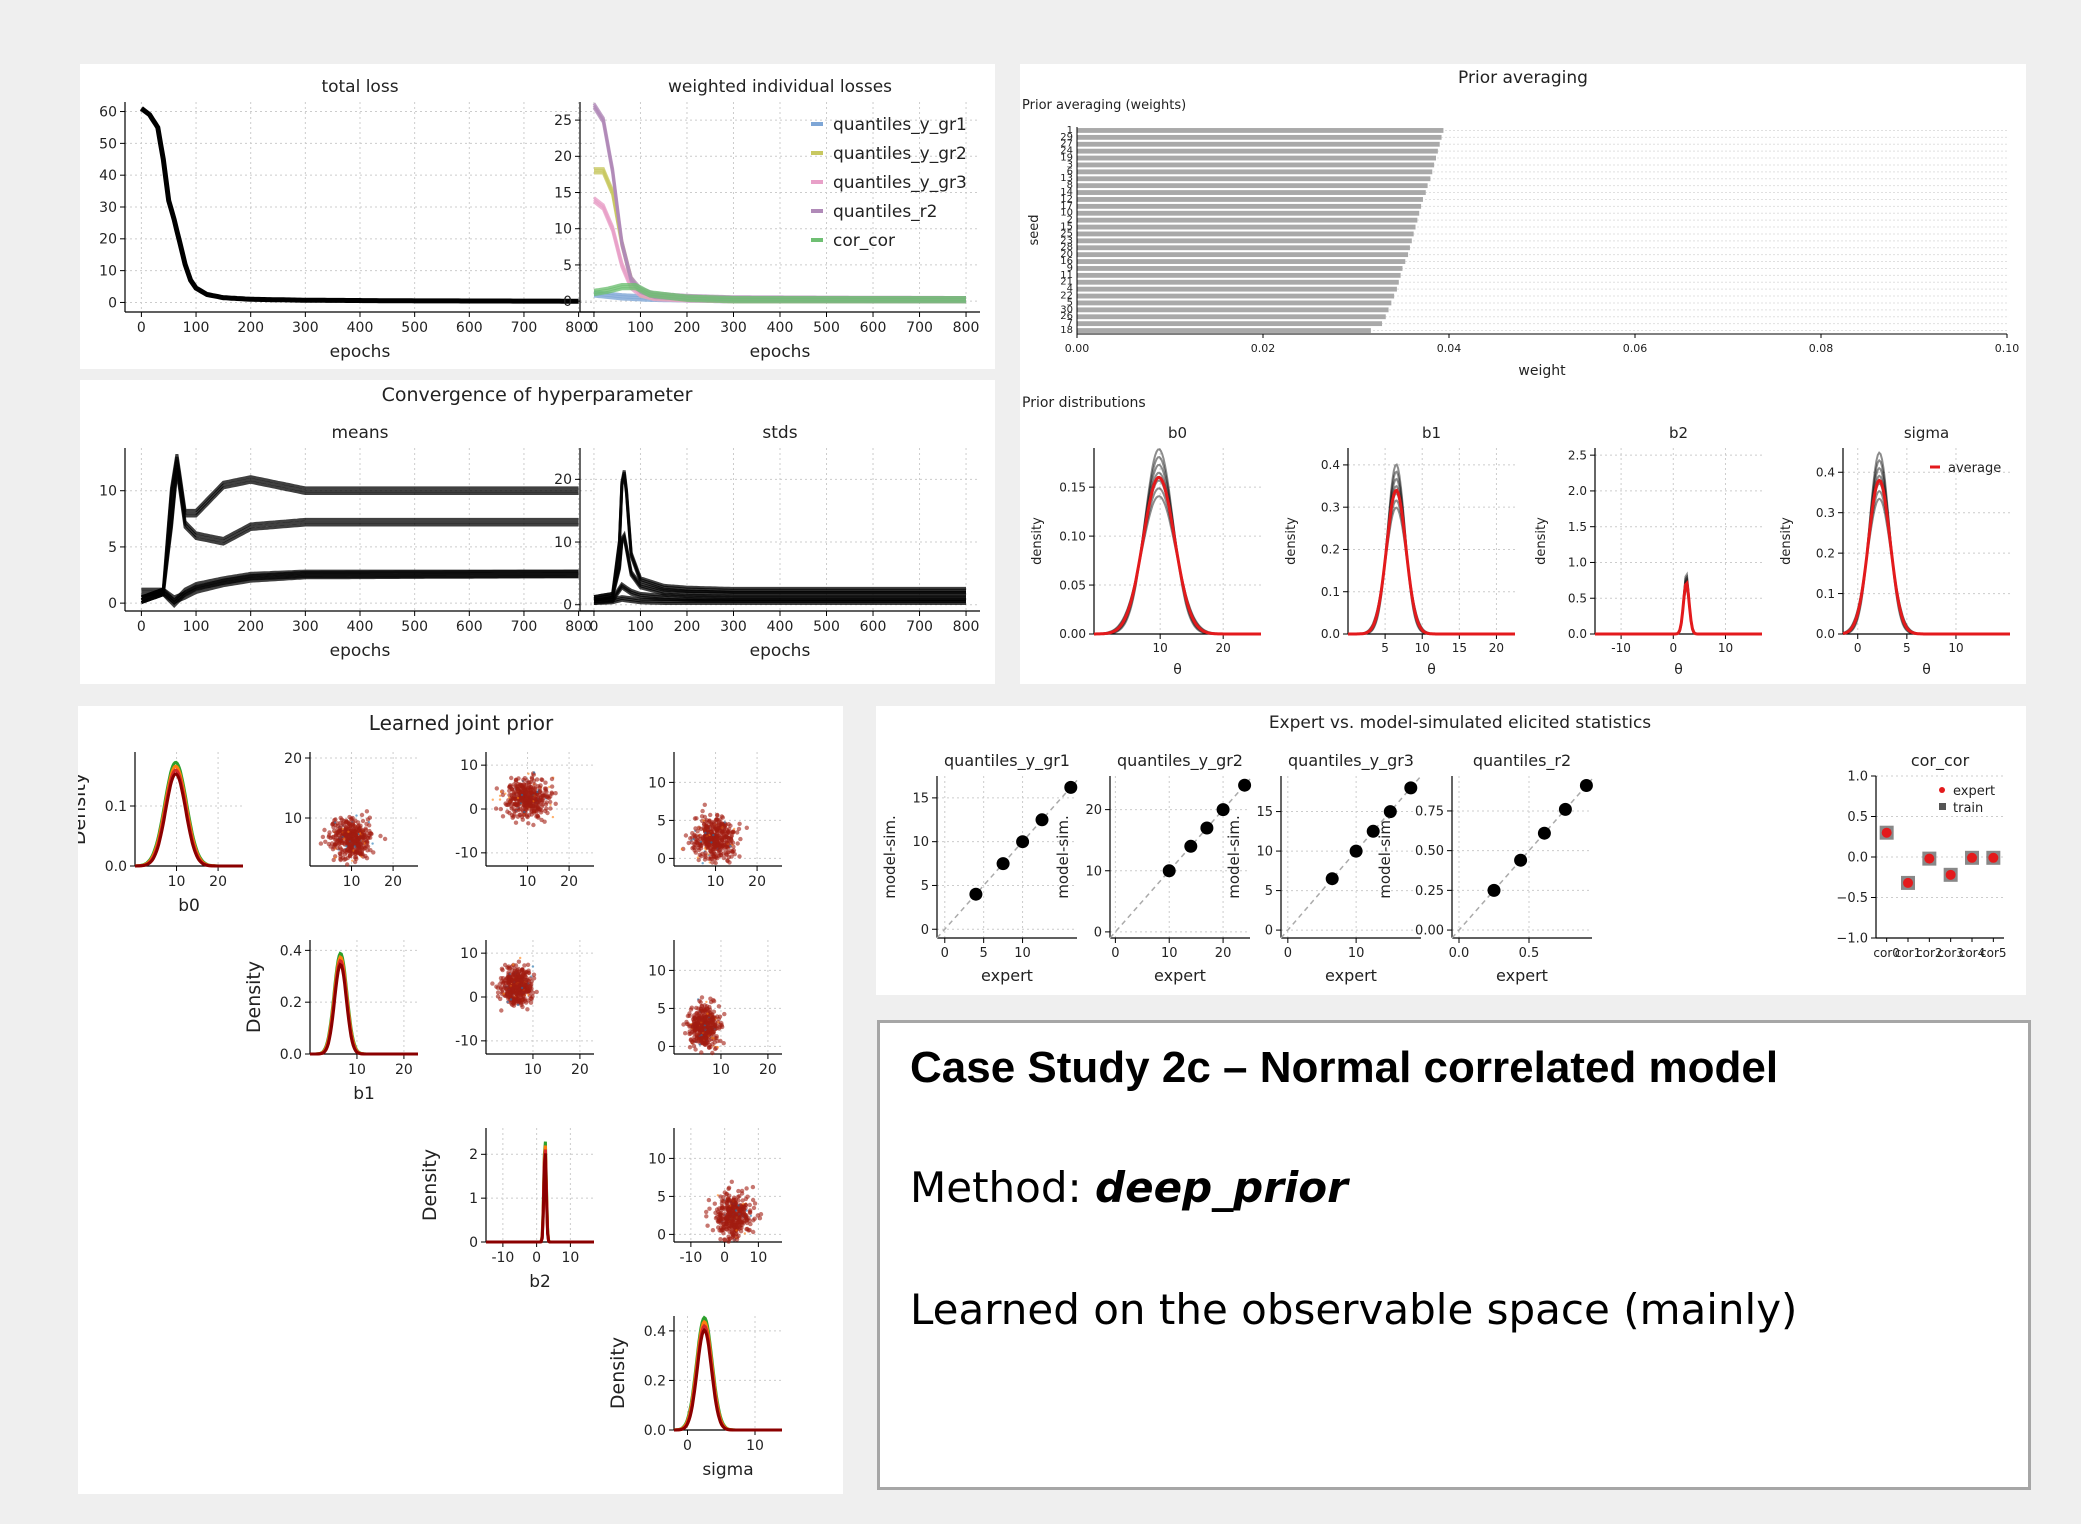 Image resolution: width=2081 pixels, height=1524 pixels. Describe the element at coordinates (359, 529) in the screenshot. I see `means-line` at that location.